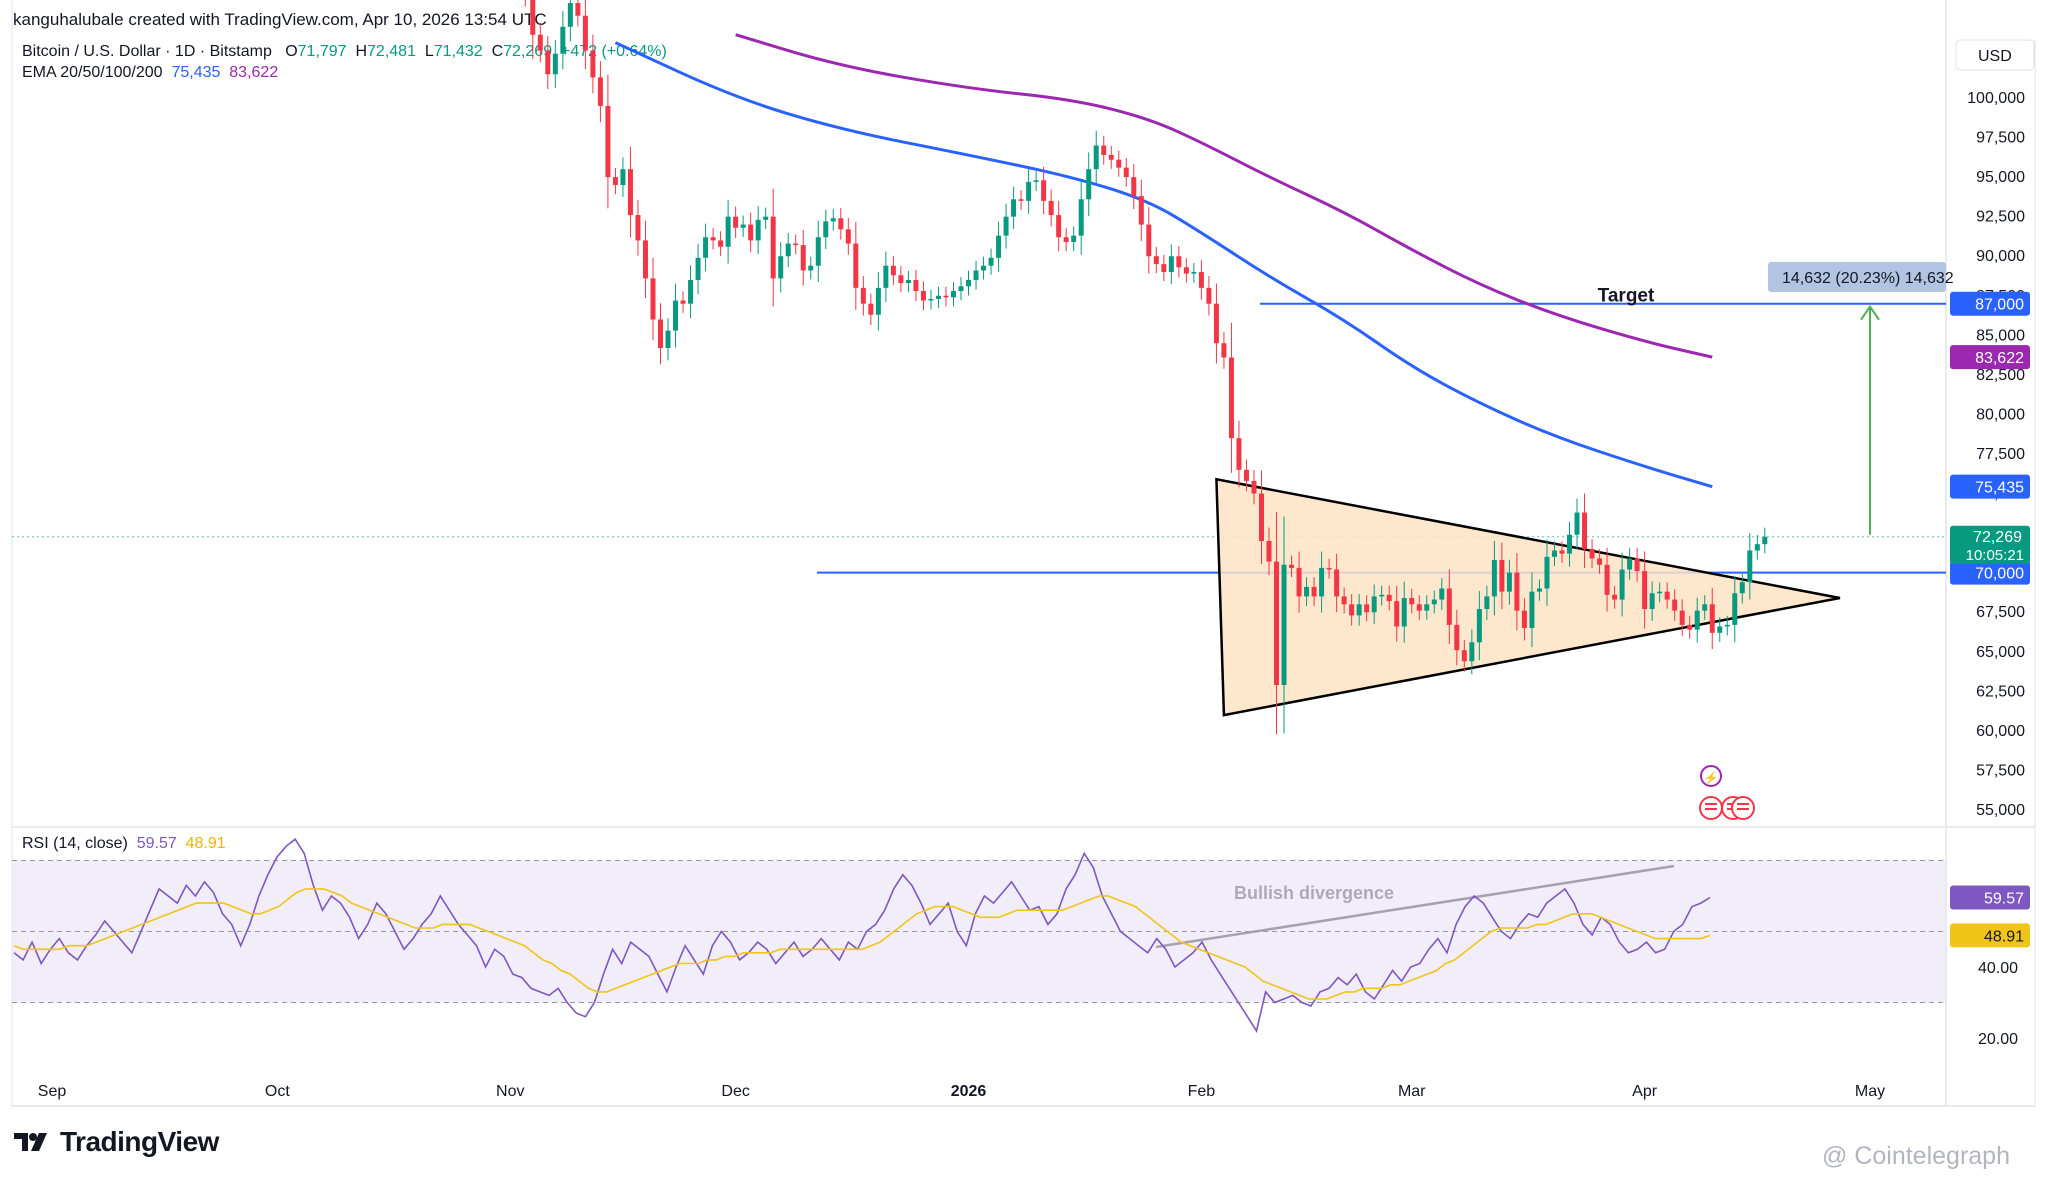 Image resolution: width=2048 pixels, height=1181 pixels. What do you see at coordinates (92, 72) in the screenshot?
I see `ema-label: EMA 20/50/100/200` at bounding box center [92, 72].